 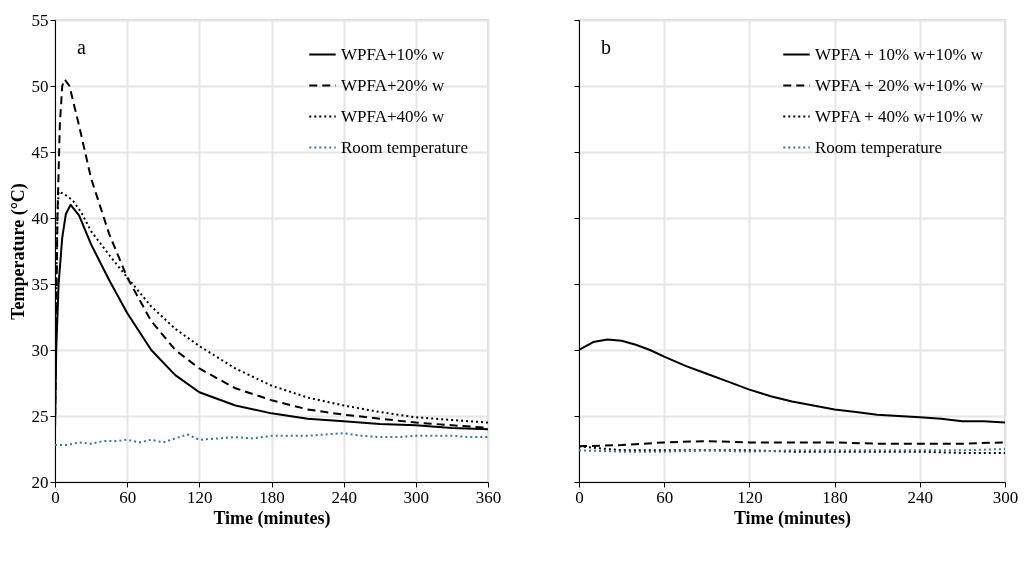 What do you see at coordinates (899, 116) in the screenshot?
I see `legend-label: WPFA + 40% w+10% w` at bounding box center [899, 116].